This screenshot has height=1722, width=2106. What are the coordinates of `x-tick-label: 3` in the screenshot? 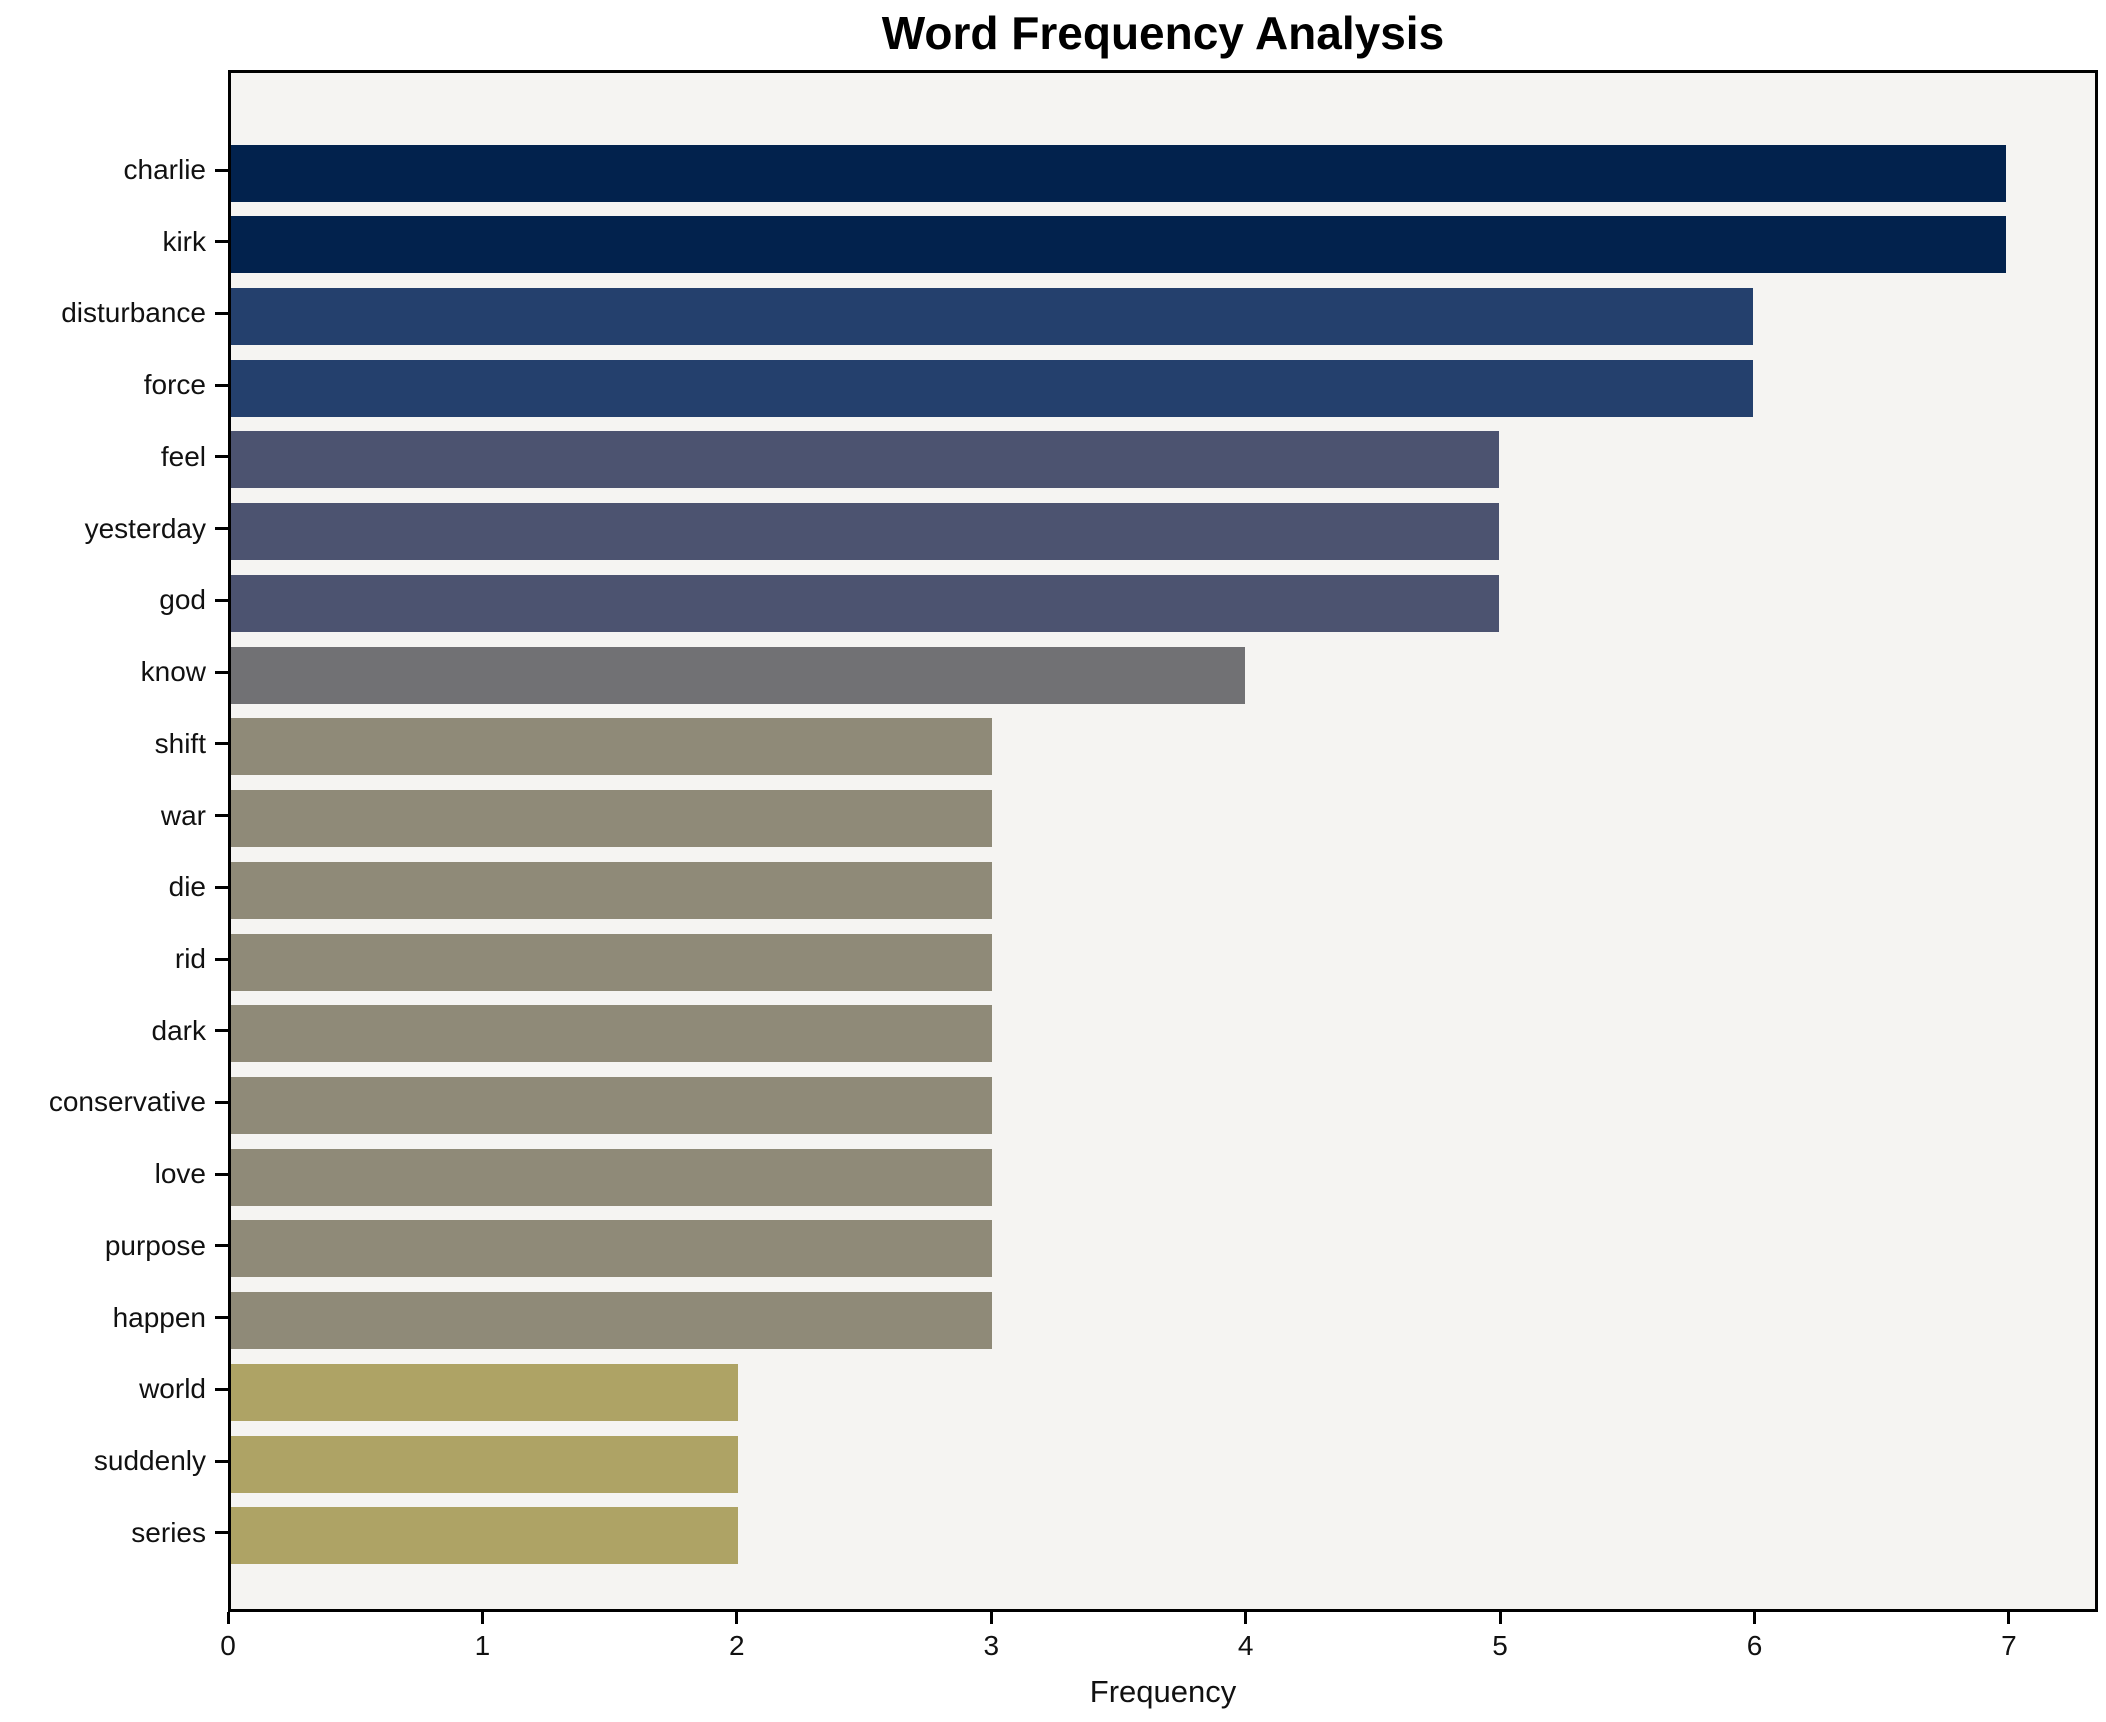 It's located at (991, 1645).